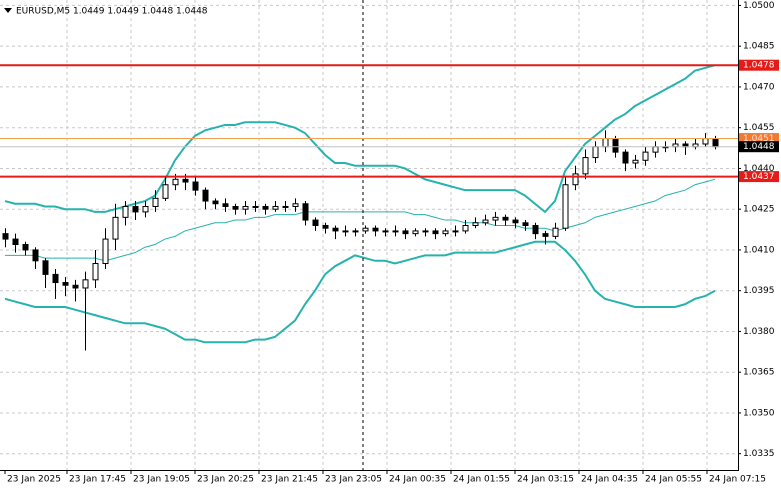 The width and height of the screenshot is (781, 489). Describe the element at coordinates (759, 291) in the screenshot. I see `y-tick-label: 1.0395` at that location.